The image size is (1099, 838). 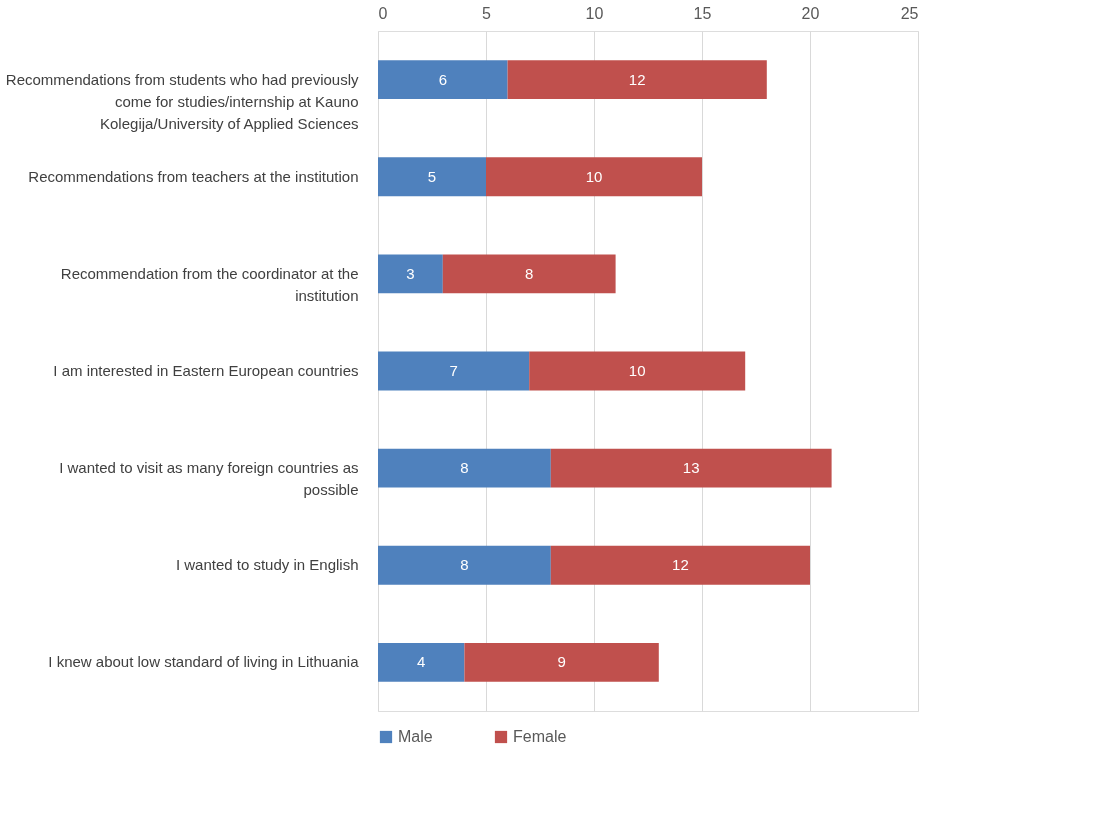 What do you see at coordinates (209, 284) in the screenshot?
I see `y-tick-label: Recommendation from the coordinator at the institution` at bounding box center [209, 284].